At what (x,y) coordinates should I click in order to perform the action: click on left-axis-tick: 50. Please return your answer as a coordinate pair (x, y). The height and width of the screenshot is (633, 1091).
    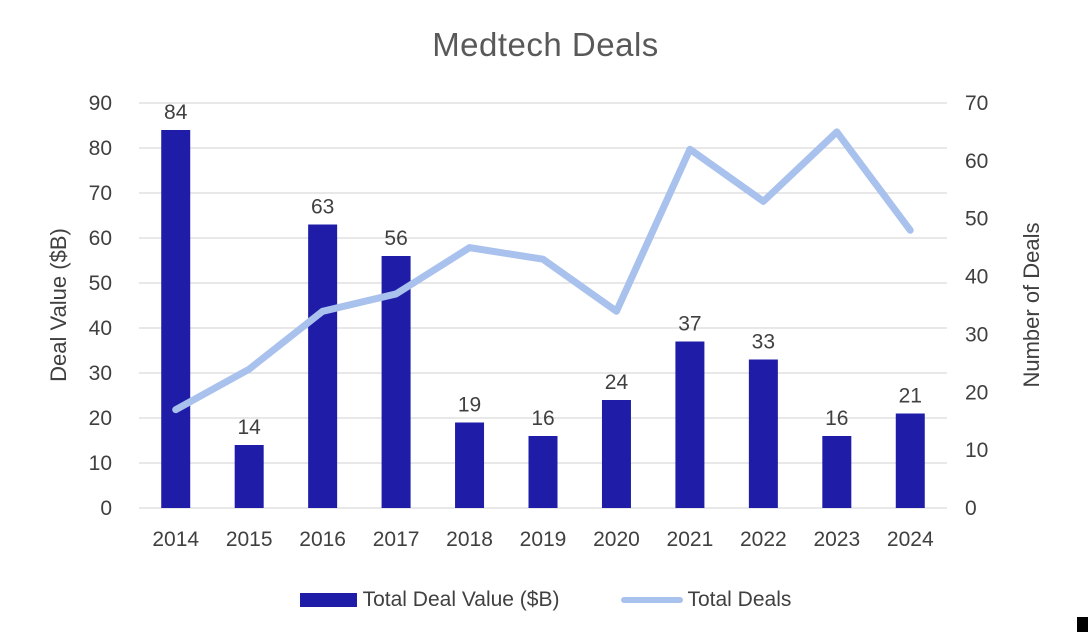
    Looking at the image, I should click on (100, 283).